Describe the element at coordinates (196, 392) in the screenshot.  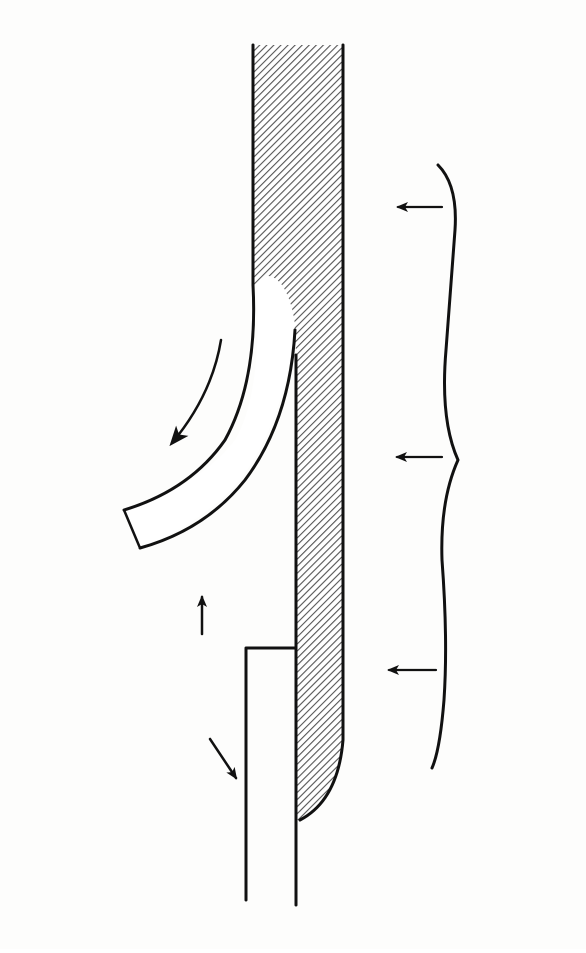
I see `curve-motion-arrow` at that location.